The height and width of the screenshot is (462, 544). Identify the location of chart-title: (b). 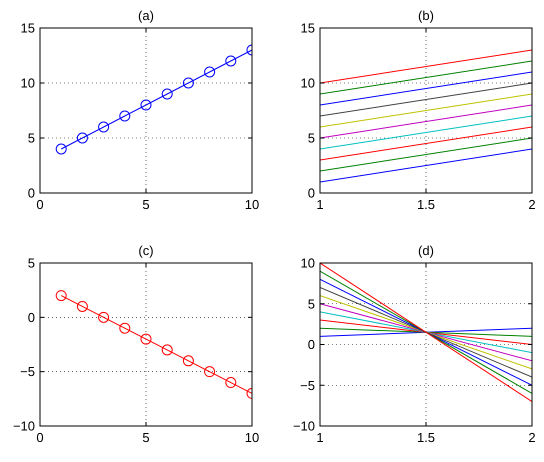
(426, 15).